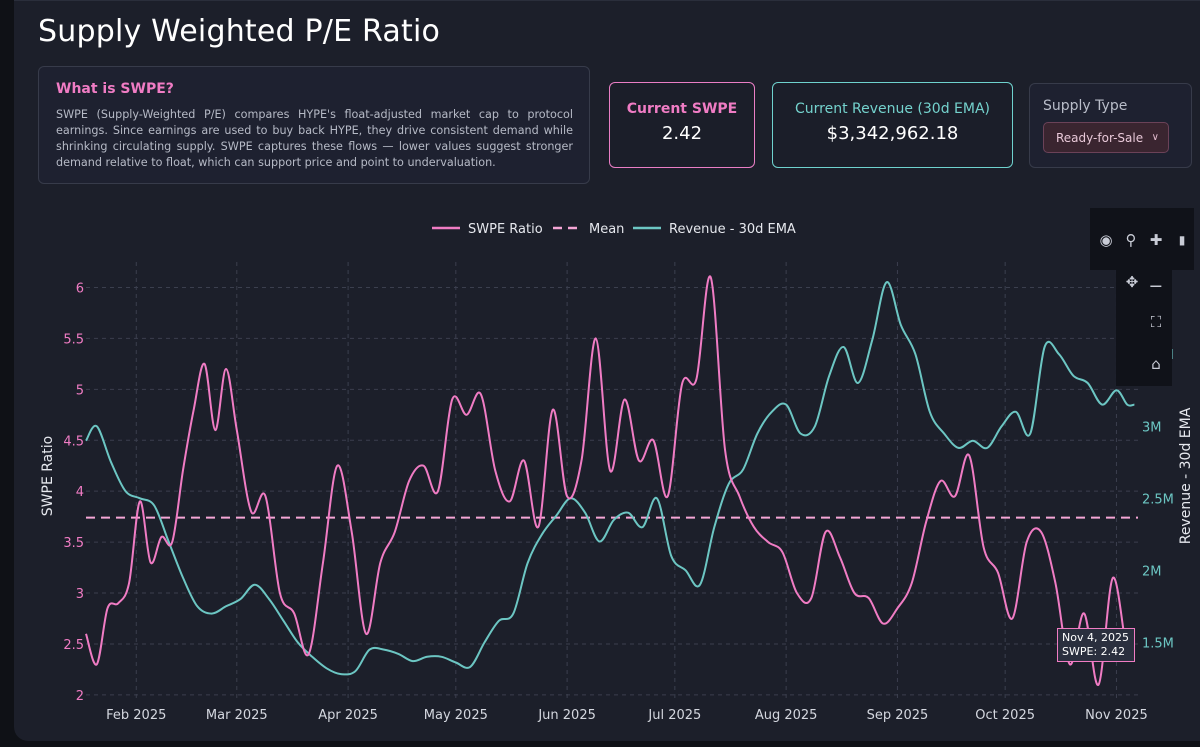  What do you see at coordinates (348, 715) in the screenshot?
I see `x-tick-label: Apr 2025` at bounding box center [348, 715].